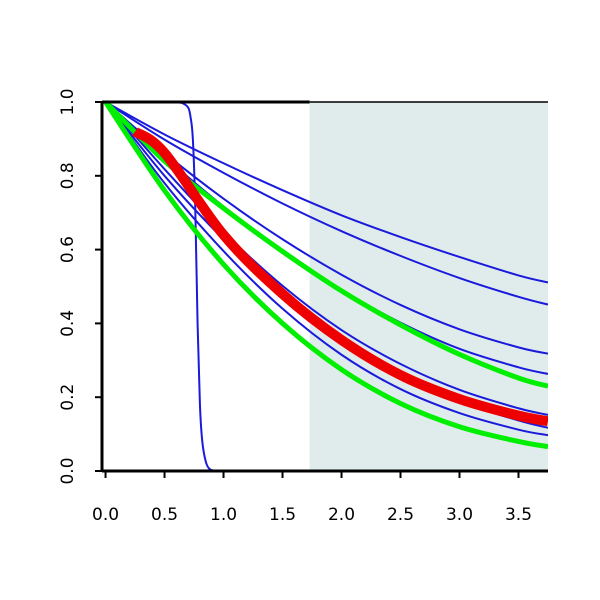 This screenshot has height=600, width=600. Describe the element at coordinates (518, 515) in the screenshot. I see `x-tick-label: 3.5` at that location.